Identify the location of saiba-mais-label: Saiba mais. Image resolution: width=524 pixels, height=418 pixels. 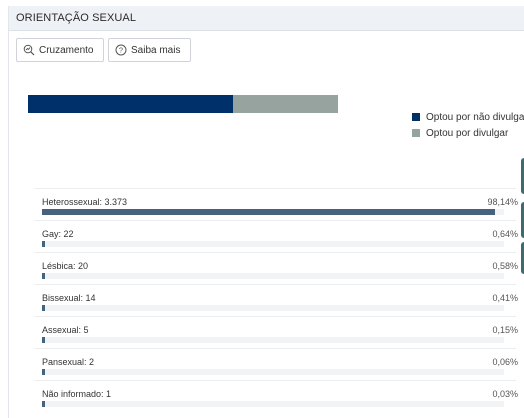
(156, 50).